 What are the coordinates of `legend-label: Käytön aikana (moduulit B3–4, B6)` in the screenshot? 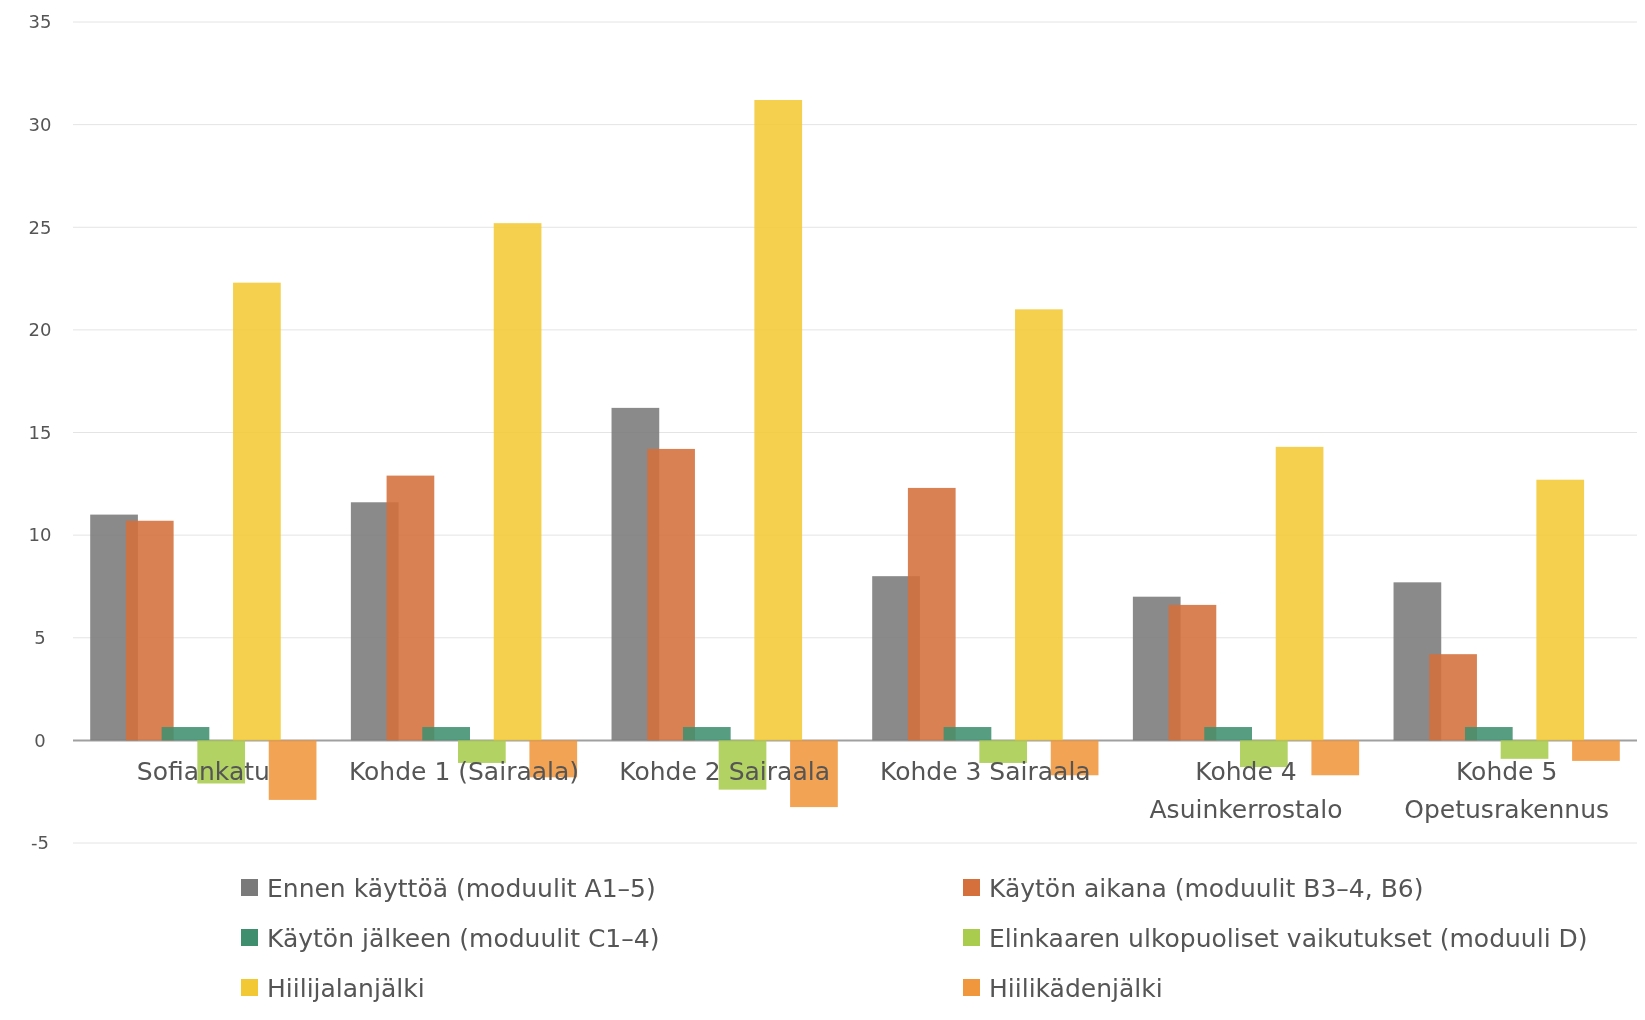 It's located at (1206, 888).